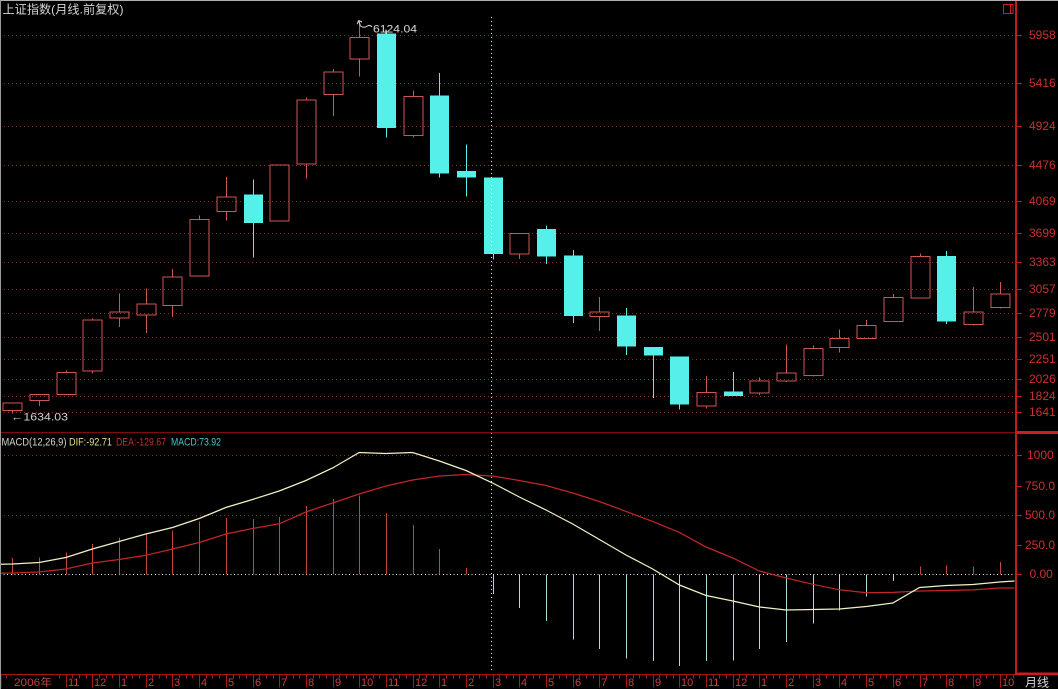 This screenshot has width=1058, height=689. I want to click on svg-text: 4069, so click(1042, 201).